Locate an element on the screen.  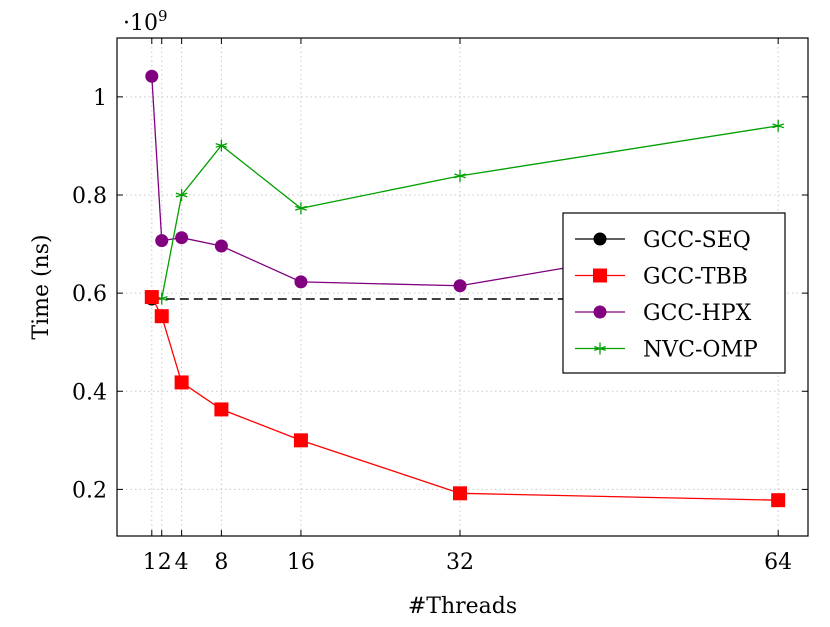
legend-item-nvc-omp: NVC-OMP is located at coordinates (666, 350).